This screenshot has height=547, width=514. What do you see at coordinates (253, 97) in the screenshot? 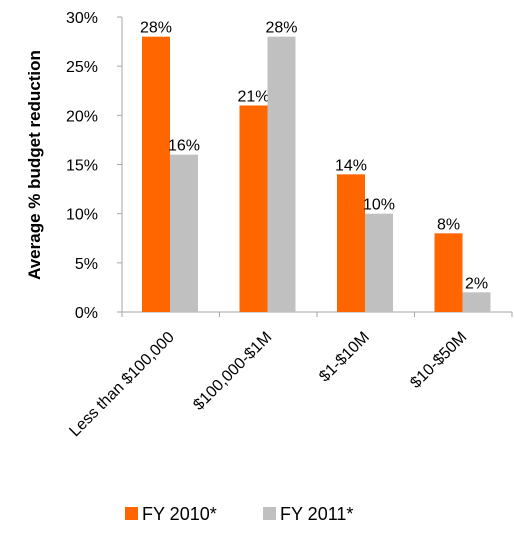
I see `data-label: 21%` at bounding box center [253, 97].